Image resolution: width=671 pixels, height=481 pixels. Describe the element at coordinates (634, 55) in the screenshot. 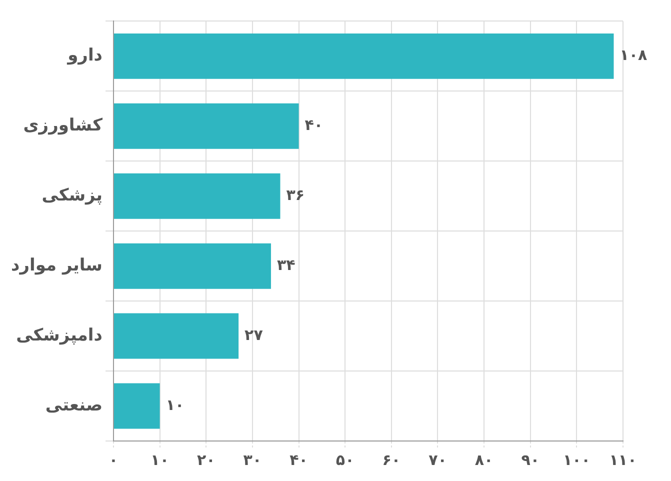

I see `data-label: ۱۰۸` at that location.